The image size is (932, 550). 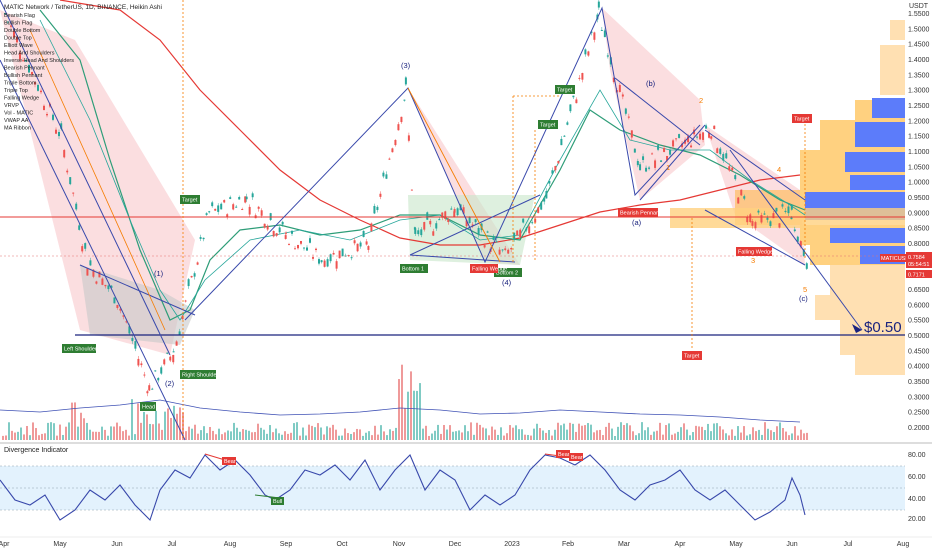 I want to click on target-tag-2: Target, so click(x=565, y=89).